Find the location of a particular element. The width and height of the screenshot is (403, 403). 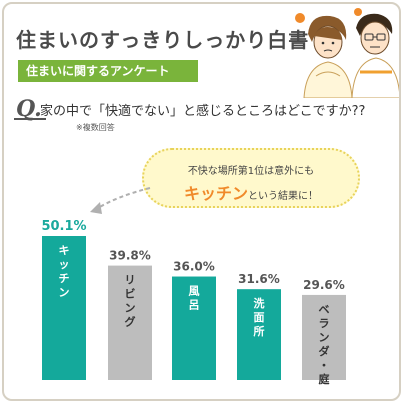

anger-mark-icon is located at coordinates (328, 15).